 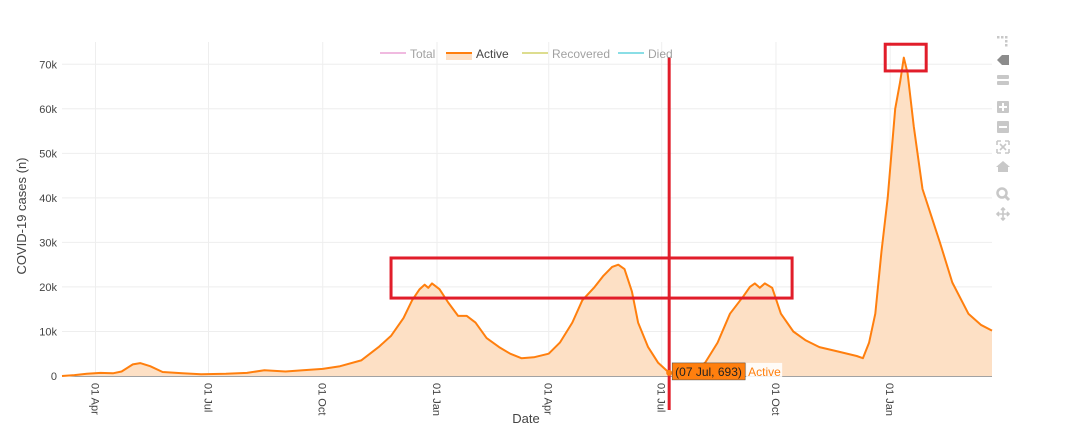 What do you see at coordinates (54, 377) in the screenshot?
I see `y-tick-label: 0` at bounding box center [54, 377].